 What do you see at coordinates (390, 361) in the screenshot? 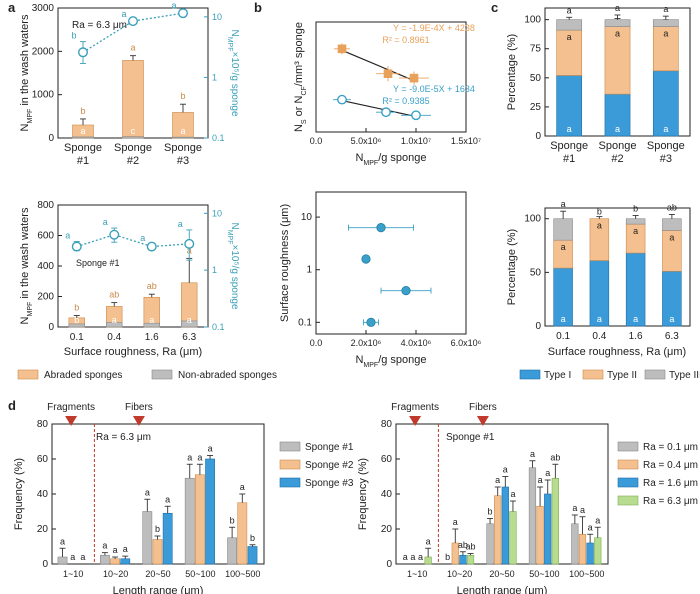
I see `x-axis-title-b-bottom: NMPF/g sponge` at bounding box center [390, 361].